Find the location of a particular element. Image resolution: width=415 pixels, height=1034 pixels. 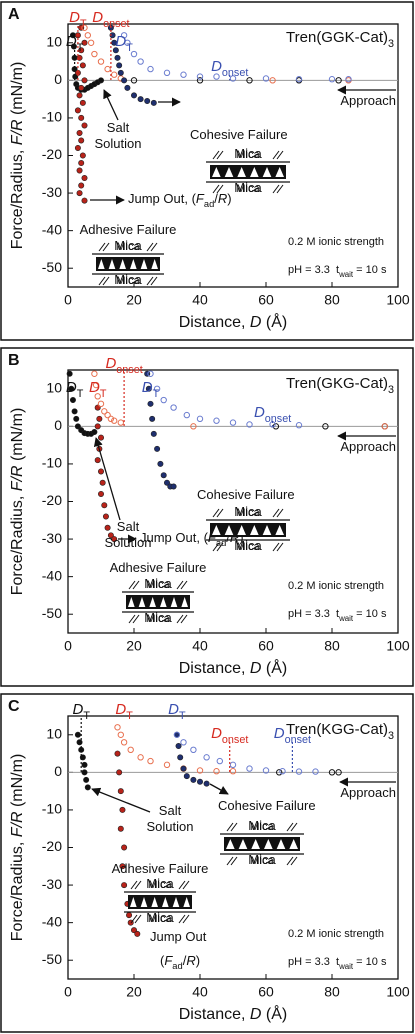

x-tick-label: 20 is located at coordinates (134, 300).